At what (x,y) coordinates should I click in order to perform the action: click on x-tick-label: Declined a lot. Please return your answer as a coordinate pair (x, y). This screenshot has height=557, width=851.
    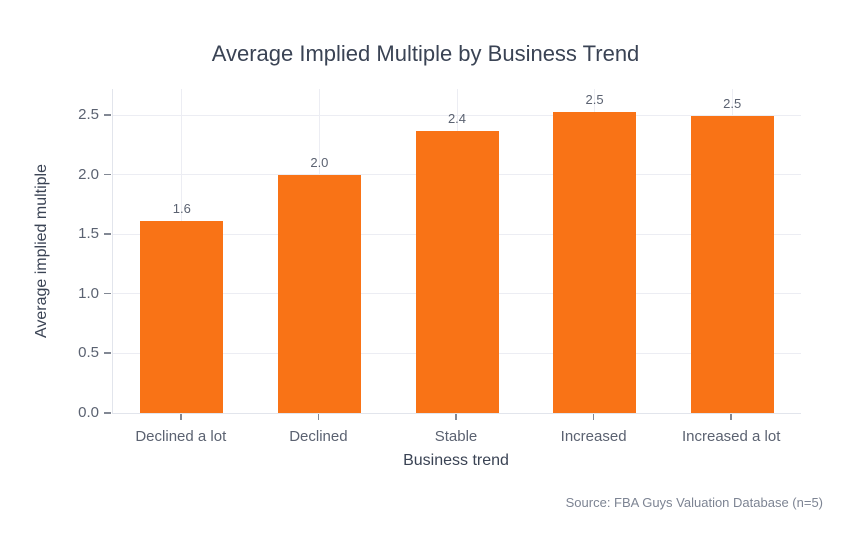
    Looking at the image, I should click on (181, 436).